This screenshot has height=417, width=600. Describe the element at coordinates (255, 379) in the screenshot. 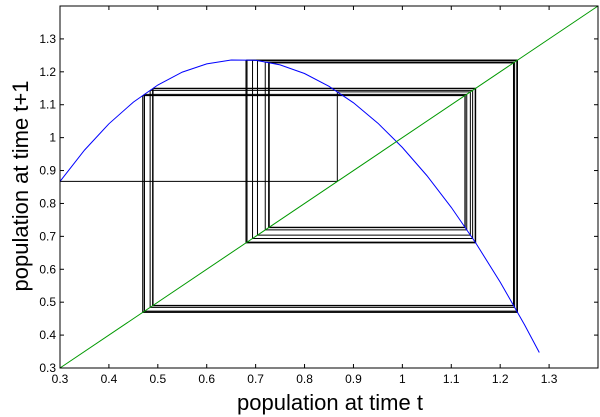

I see `x-tick-label: 0.7` at that location.